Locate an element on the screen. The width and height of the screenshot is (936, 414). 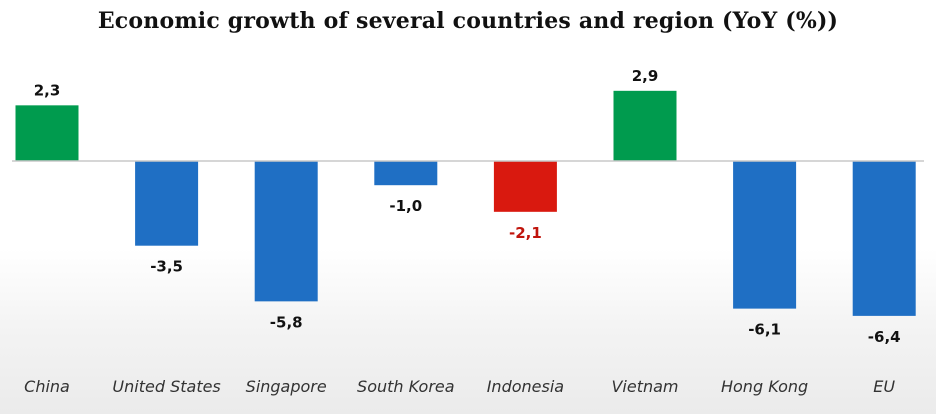
category-label: EU is located at coordinates (884, 386).